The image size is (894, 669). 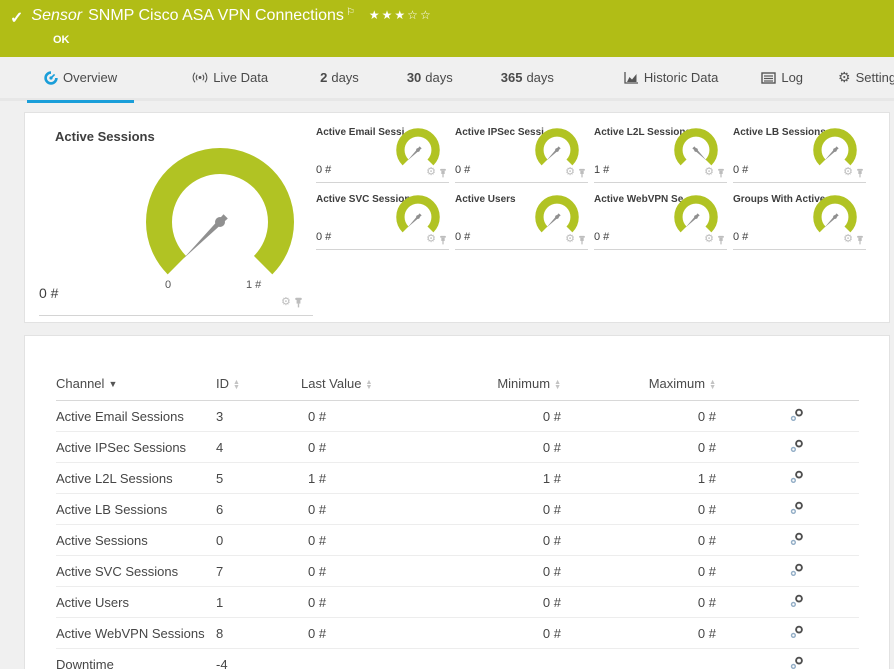 I want to click on gauge-scale-min: 0, so click(x=168, y=285).